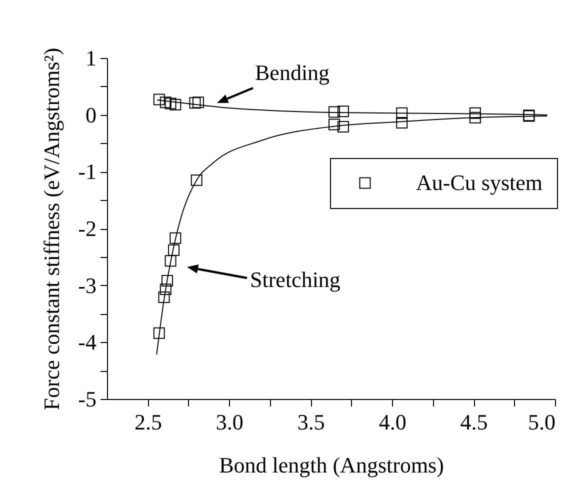 Image resolution: width=584 pixels, height=500 pixels. I want to click on y-tick-label: -3, so click(87, 285).